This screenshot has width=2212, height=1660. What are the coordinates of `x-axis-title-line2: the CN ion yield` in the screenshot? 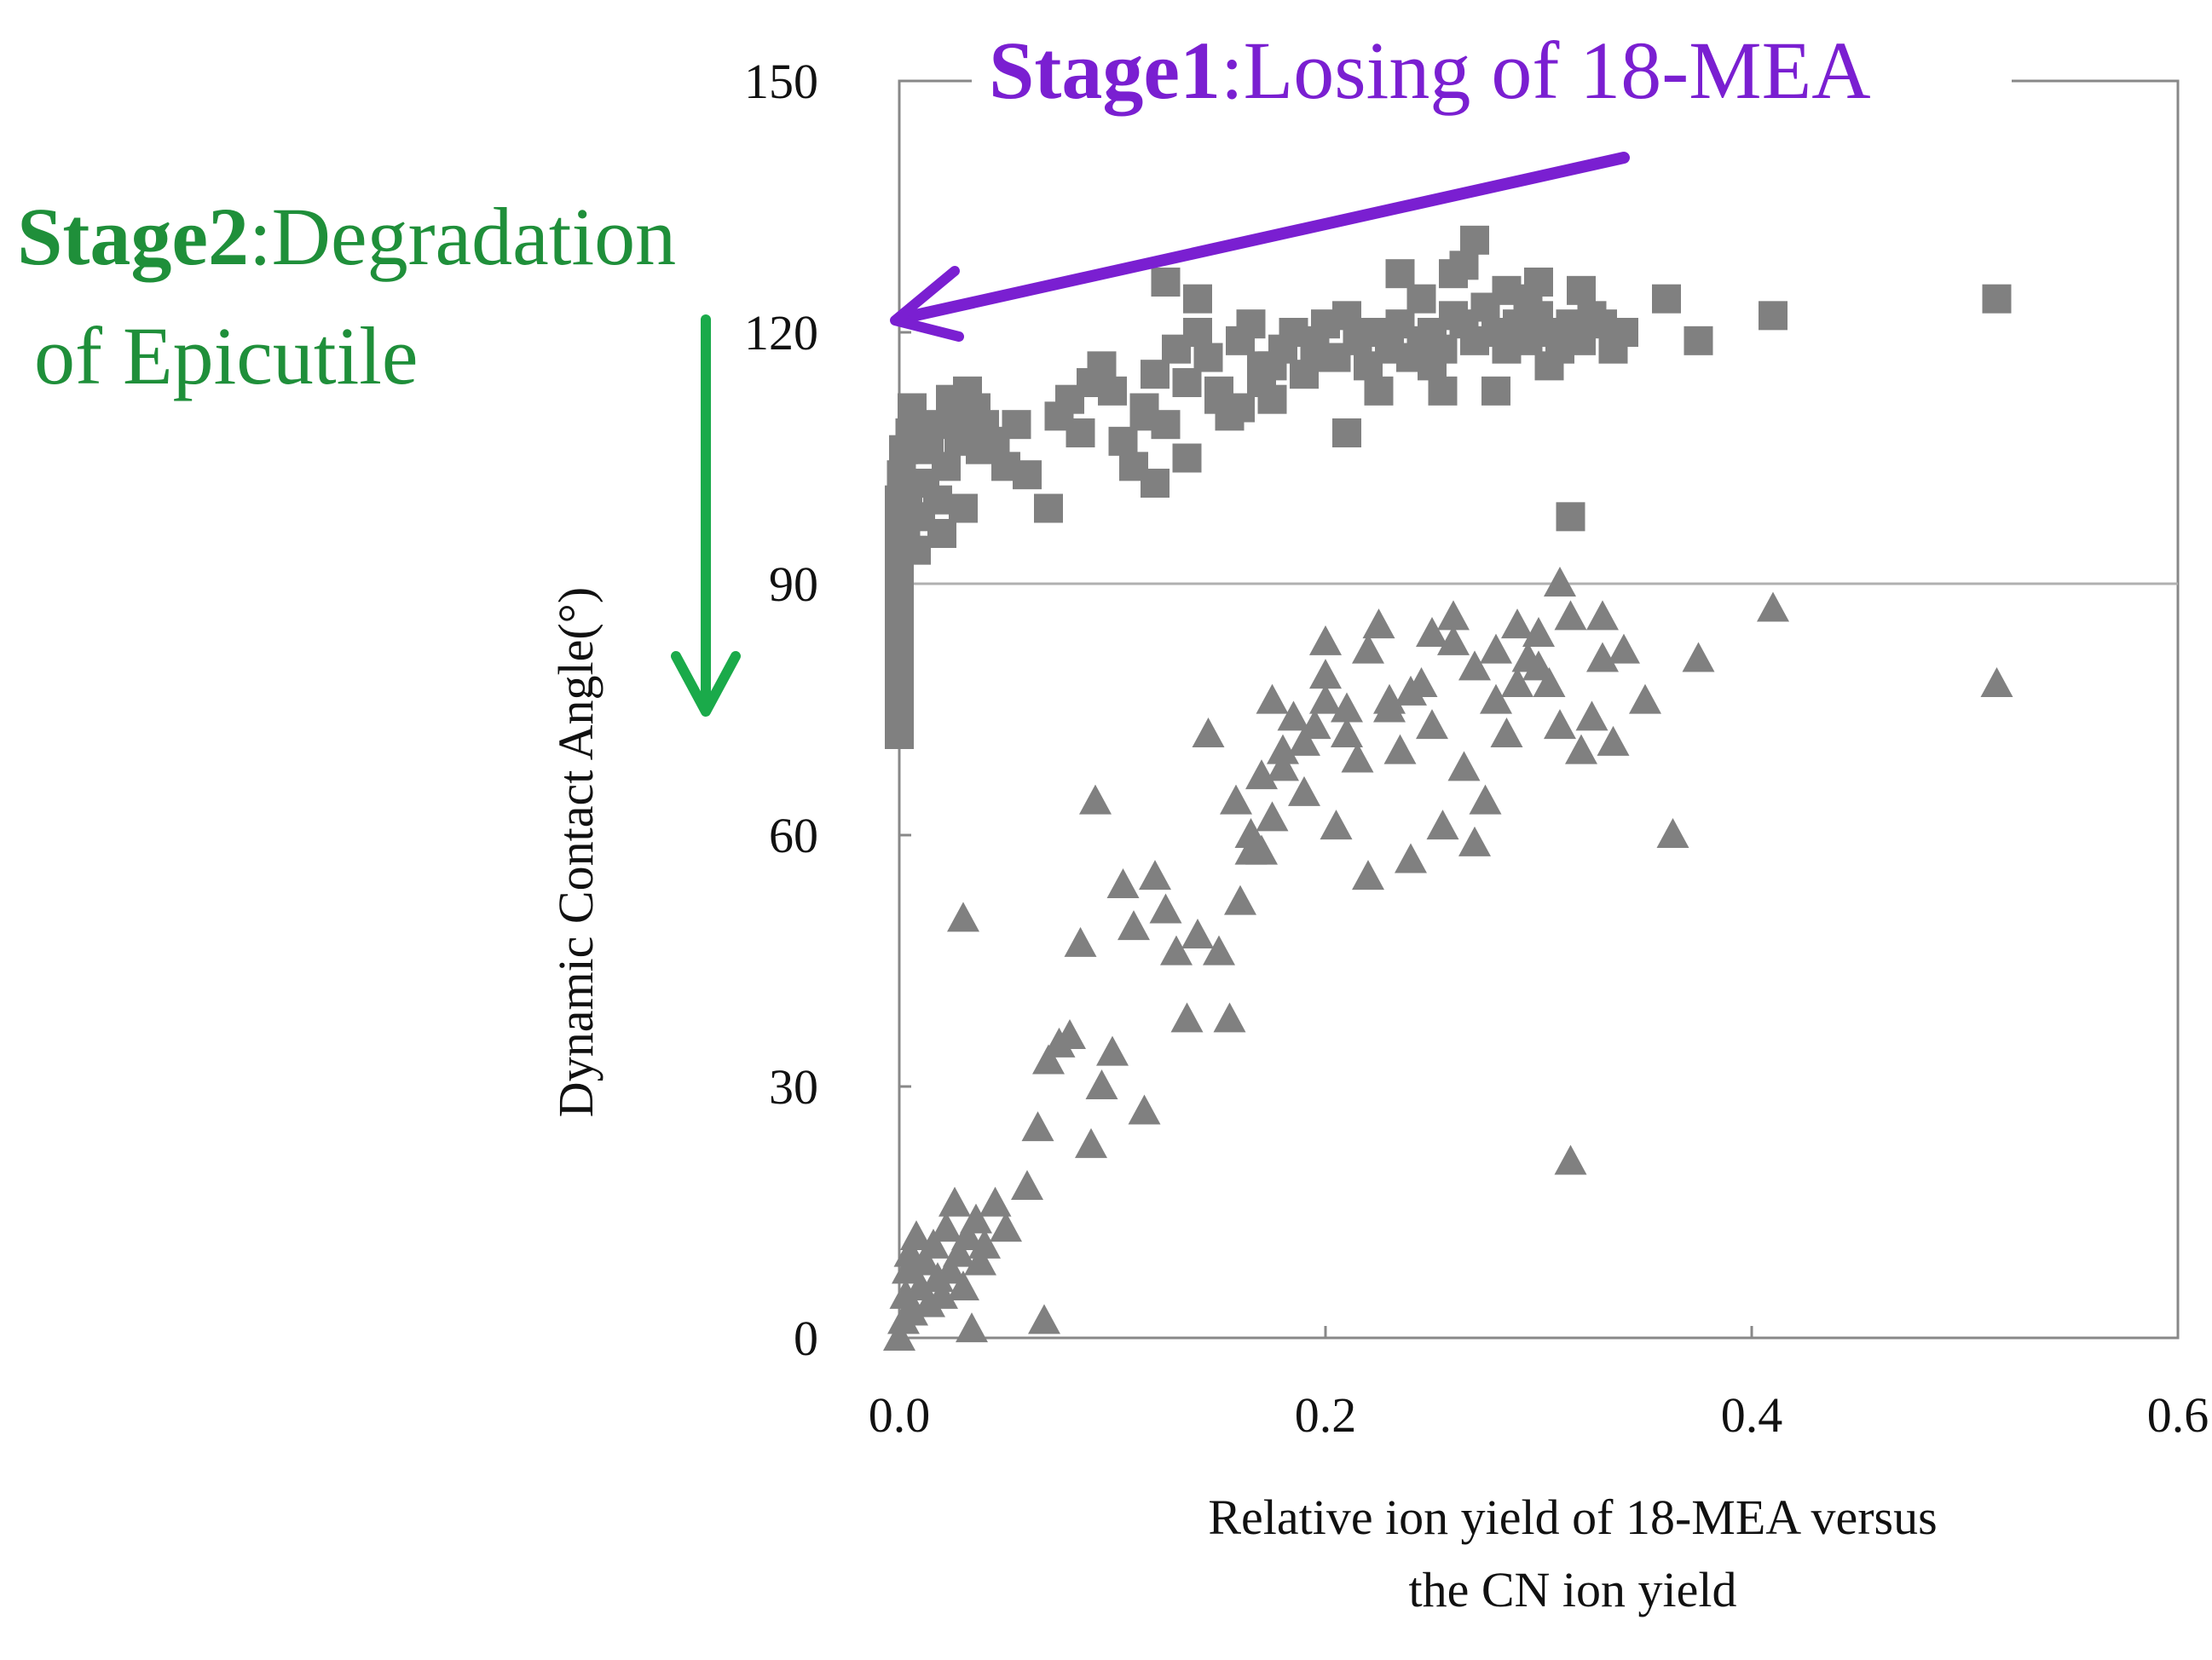 It's located at (1572, 1589).